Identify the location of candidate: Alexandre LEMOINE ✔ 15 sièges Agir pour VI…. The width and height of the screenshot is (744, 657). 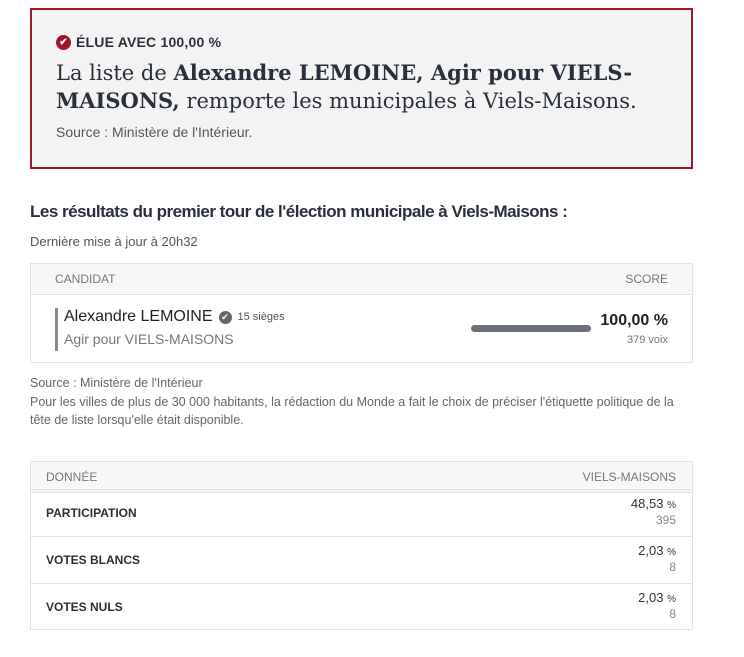
(170, 329).